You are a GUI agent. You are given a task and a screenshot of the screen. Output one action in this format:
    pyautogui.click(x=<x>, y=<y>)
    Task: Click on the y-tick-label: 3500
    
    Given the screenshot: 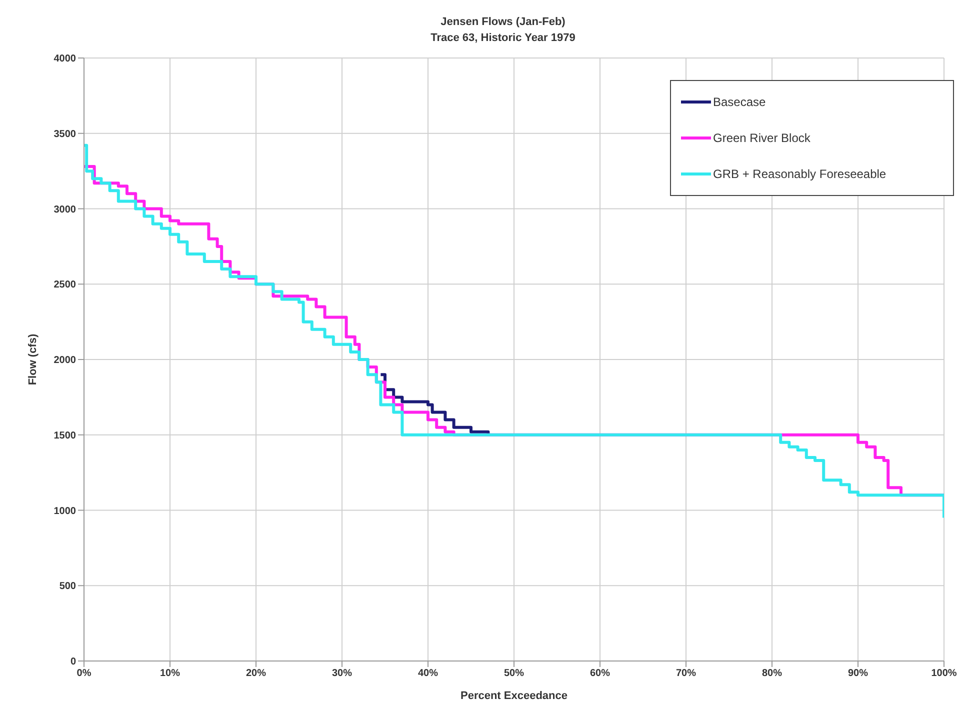 What is the action you would take?
    pyautogui.click(x=65, y=134)
    